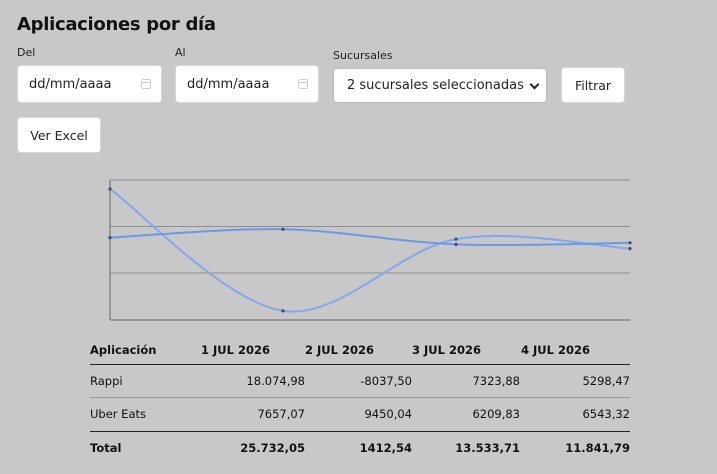 The width and height of the screenshot is (717, 474). What do you see at coordinates (339, 350) in the screenshot?
I see `header-day-2: 2 JUL 2026` at bounding box center [339, 350].